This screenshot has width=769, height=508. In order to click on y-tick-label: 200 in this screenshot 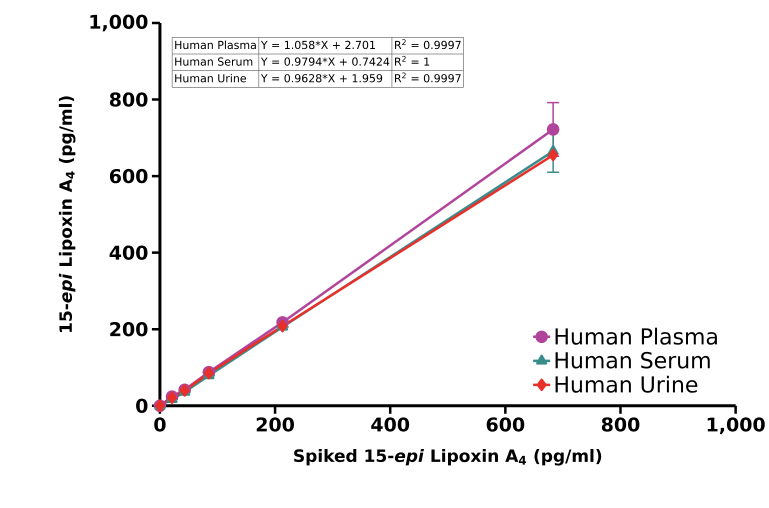, I will do `click(129, 329)`.